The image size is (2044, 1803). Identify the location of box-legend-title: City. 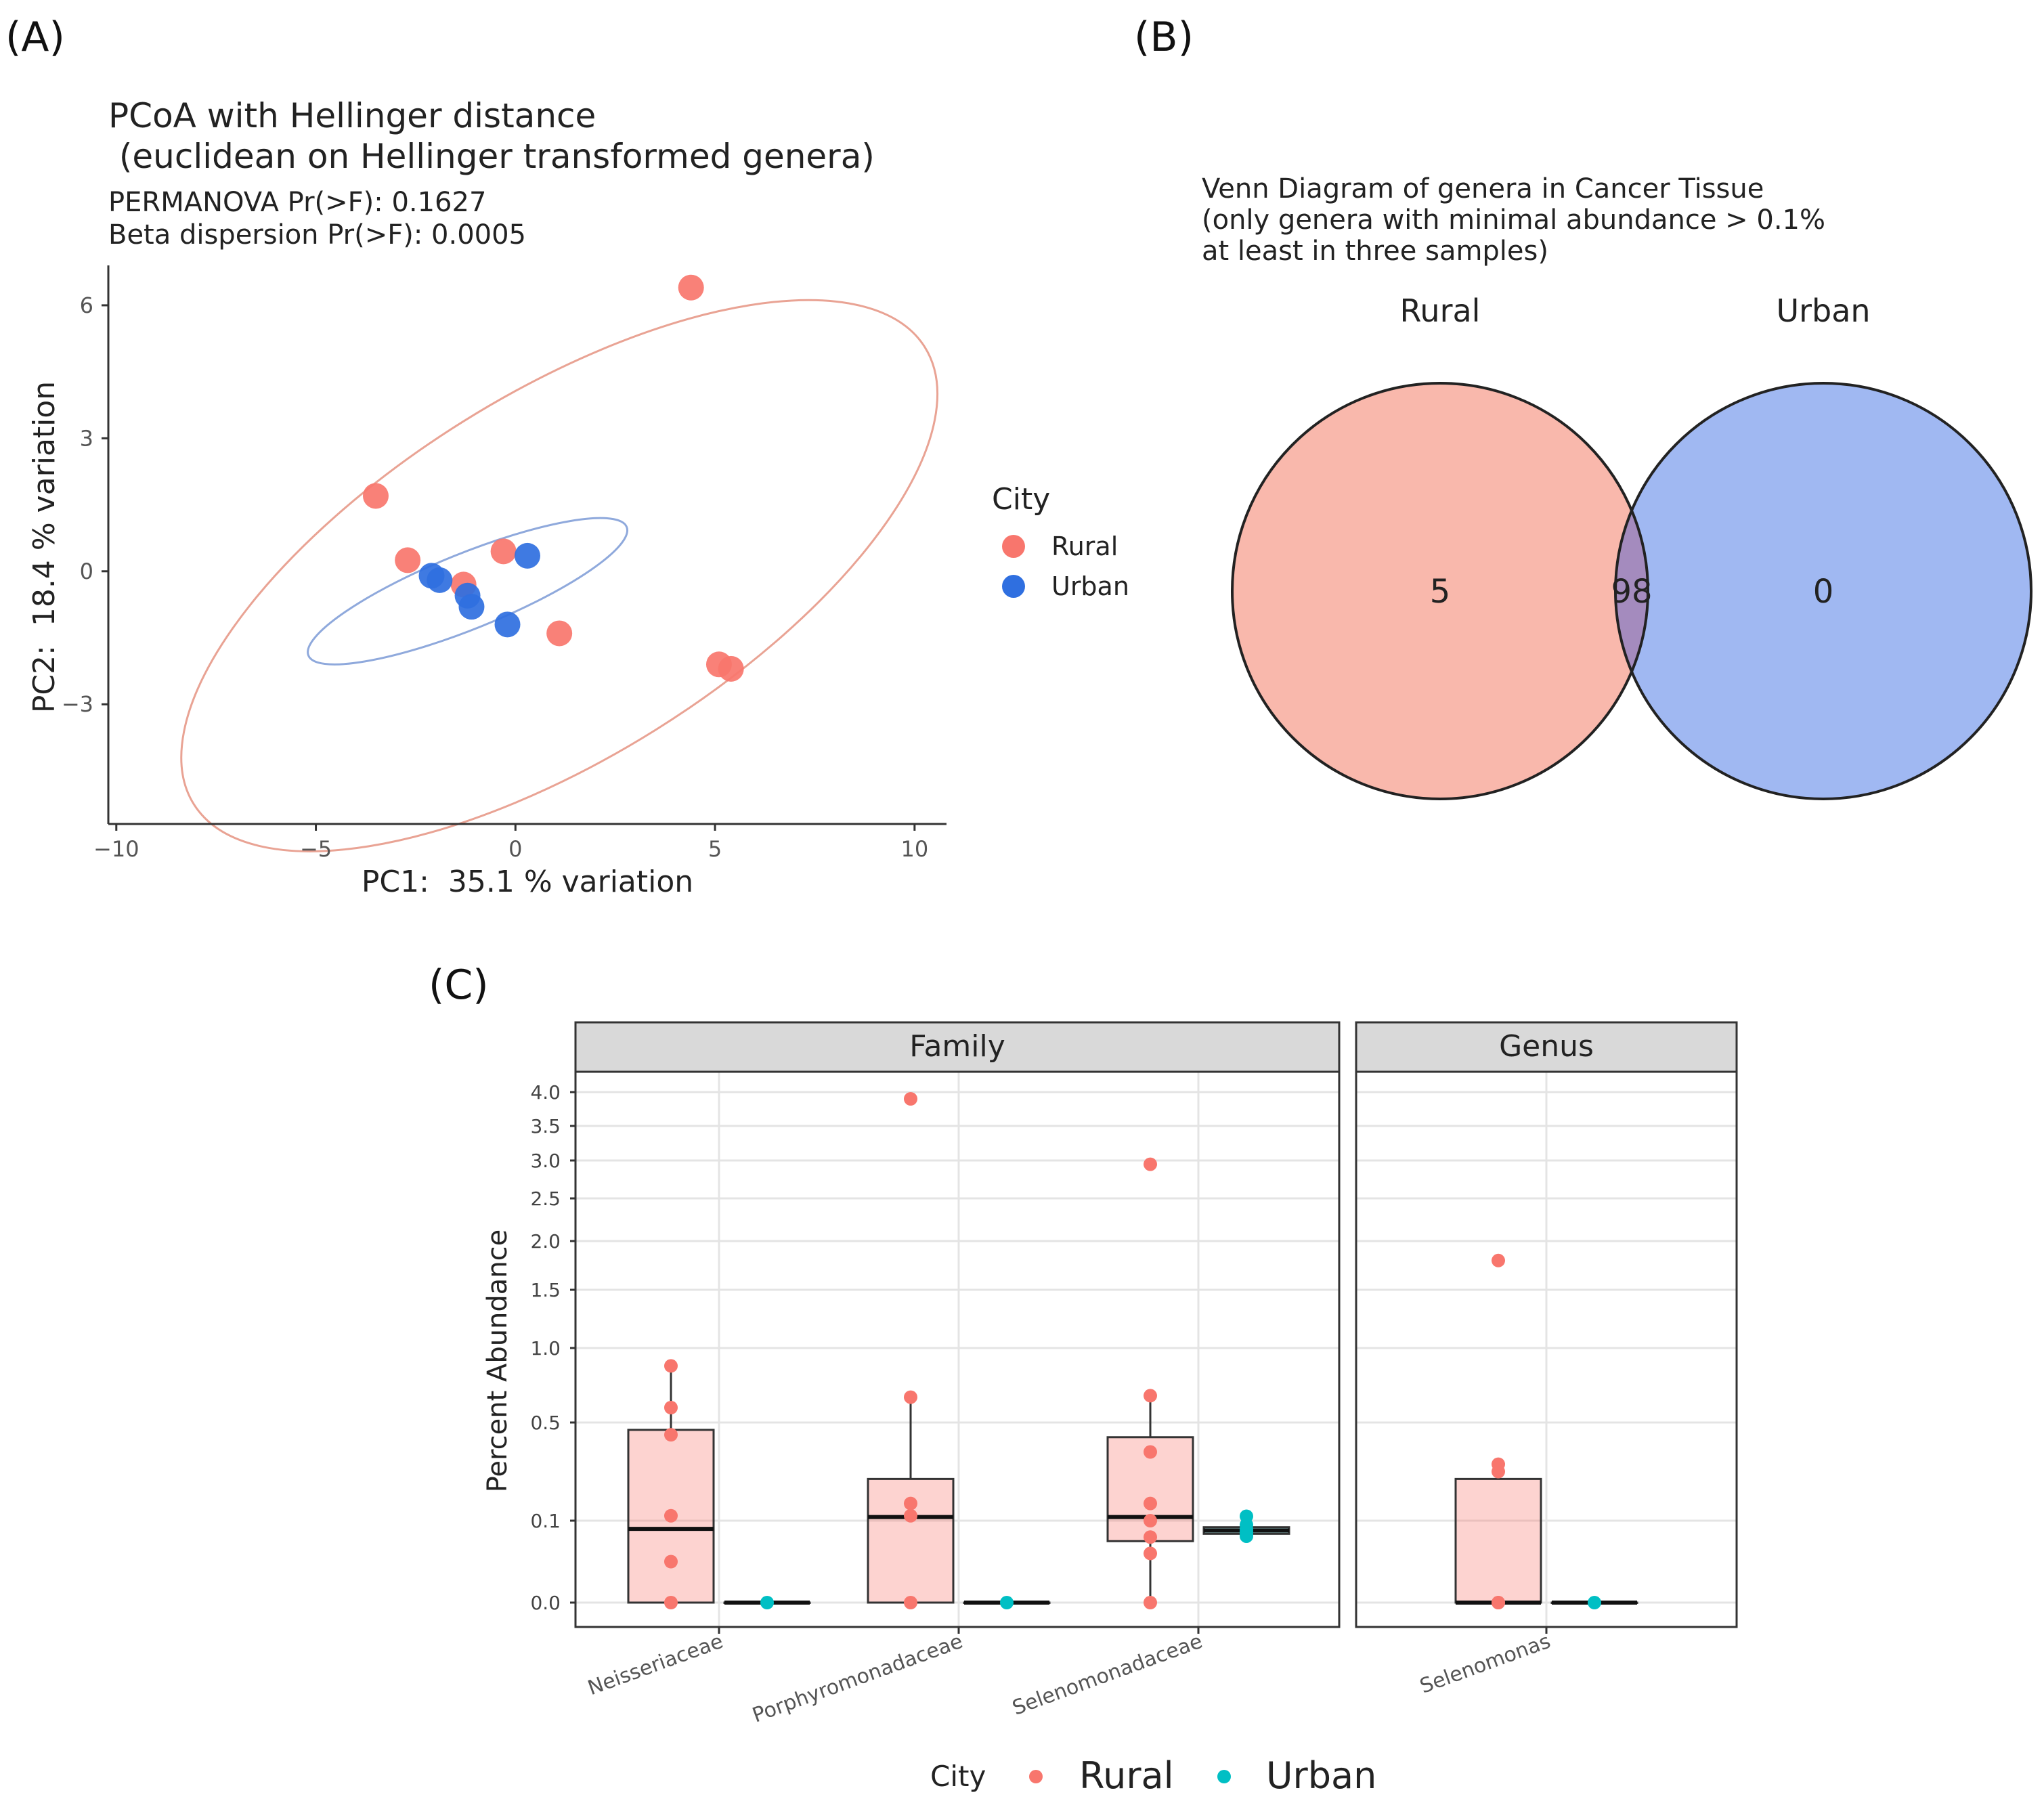
(958, 1776).